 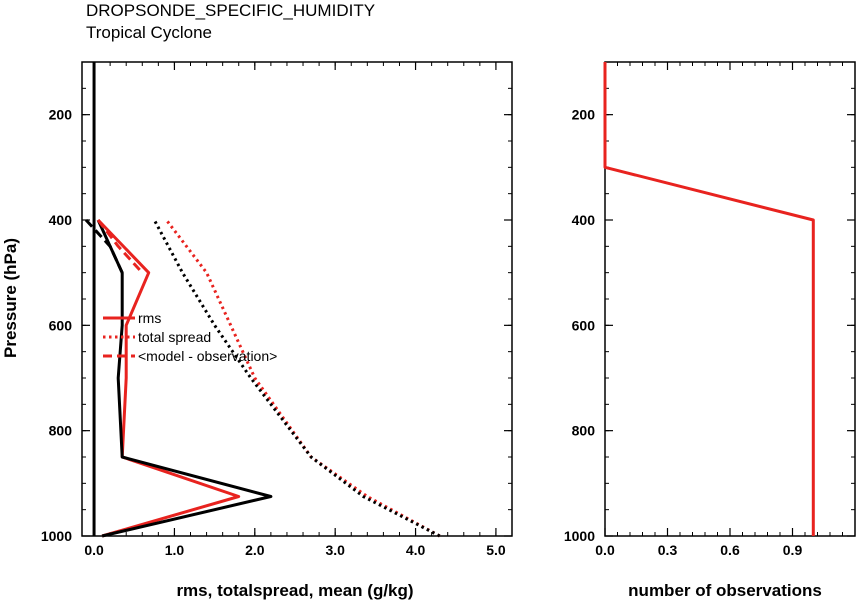 What do you see at coordinates (169, 378) in the screenshot?
I see `left-rms-red-series-line` at bounding box center [169, 378].